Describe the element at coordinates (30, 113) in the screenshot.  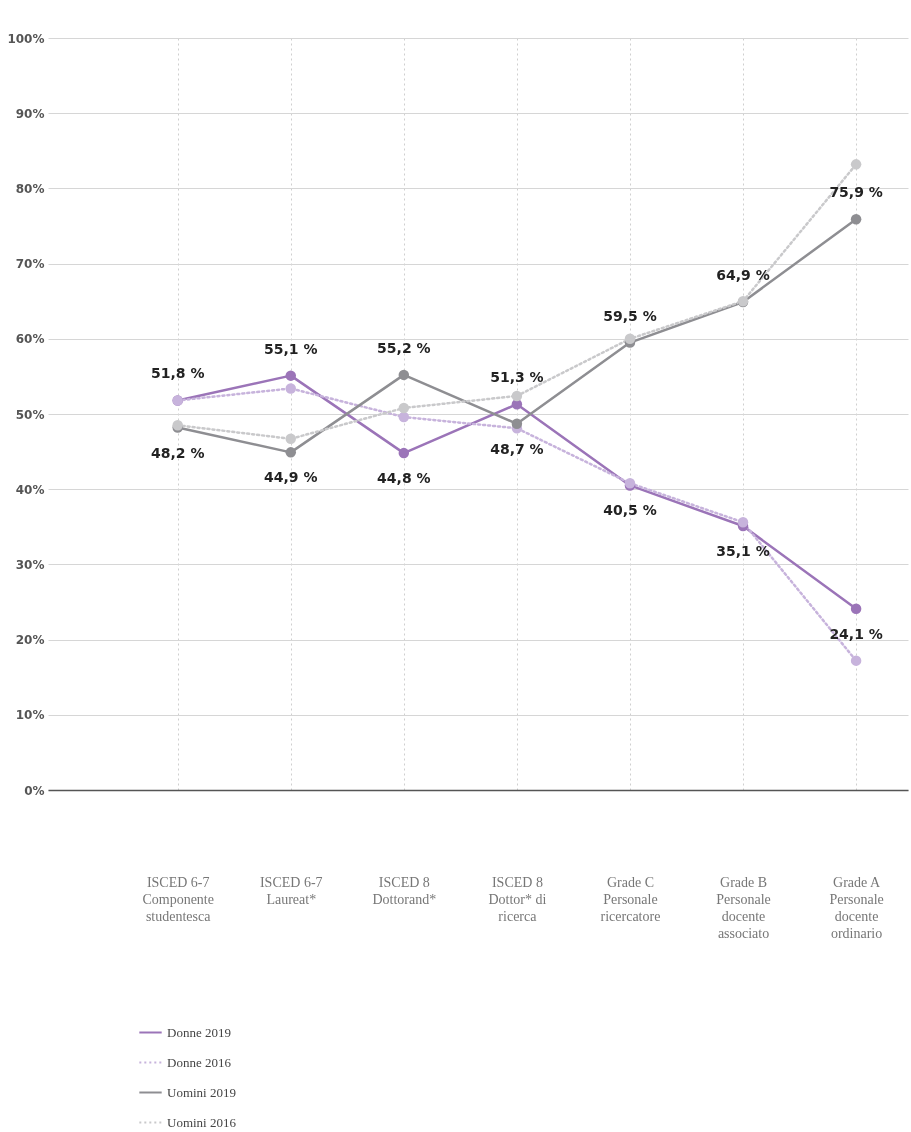
I see `y-tick-label: 90%` at that location.